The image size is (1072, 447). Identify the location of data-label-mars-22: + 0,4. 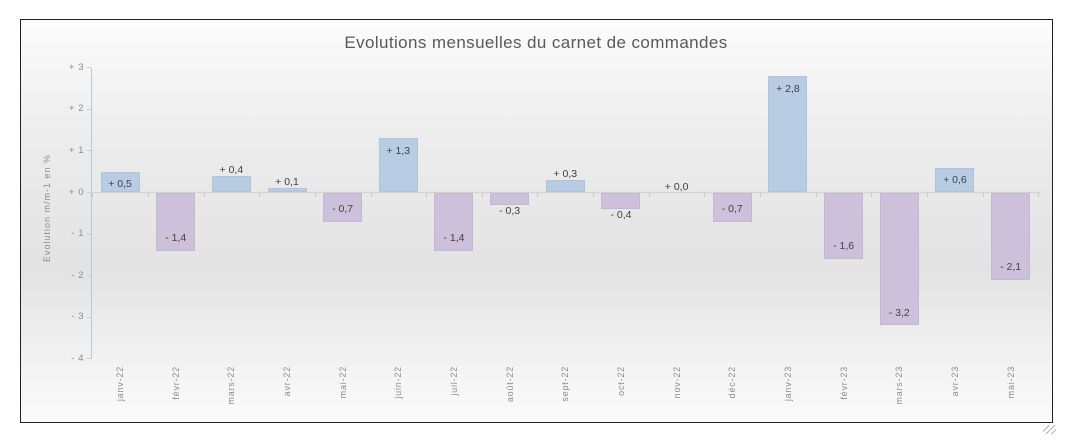
(231, 169).